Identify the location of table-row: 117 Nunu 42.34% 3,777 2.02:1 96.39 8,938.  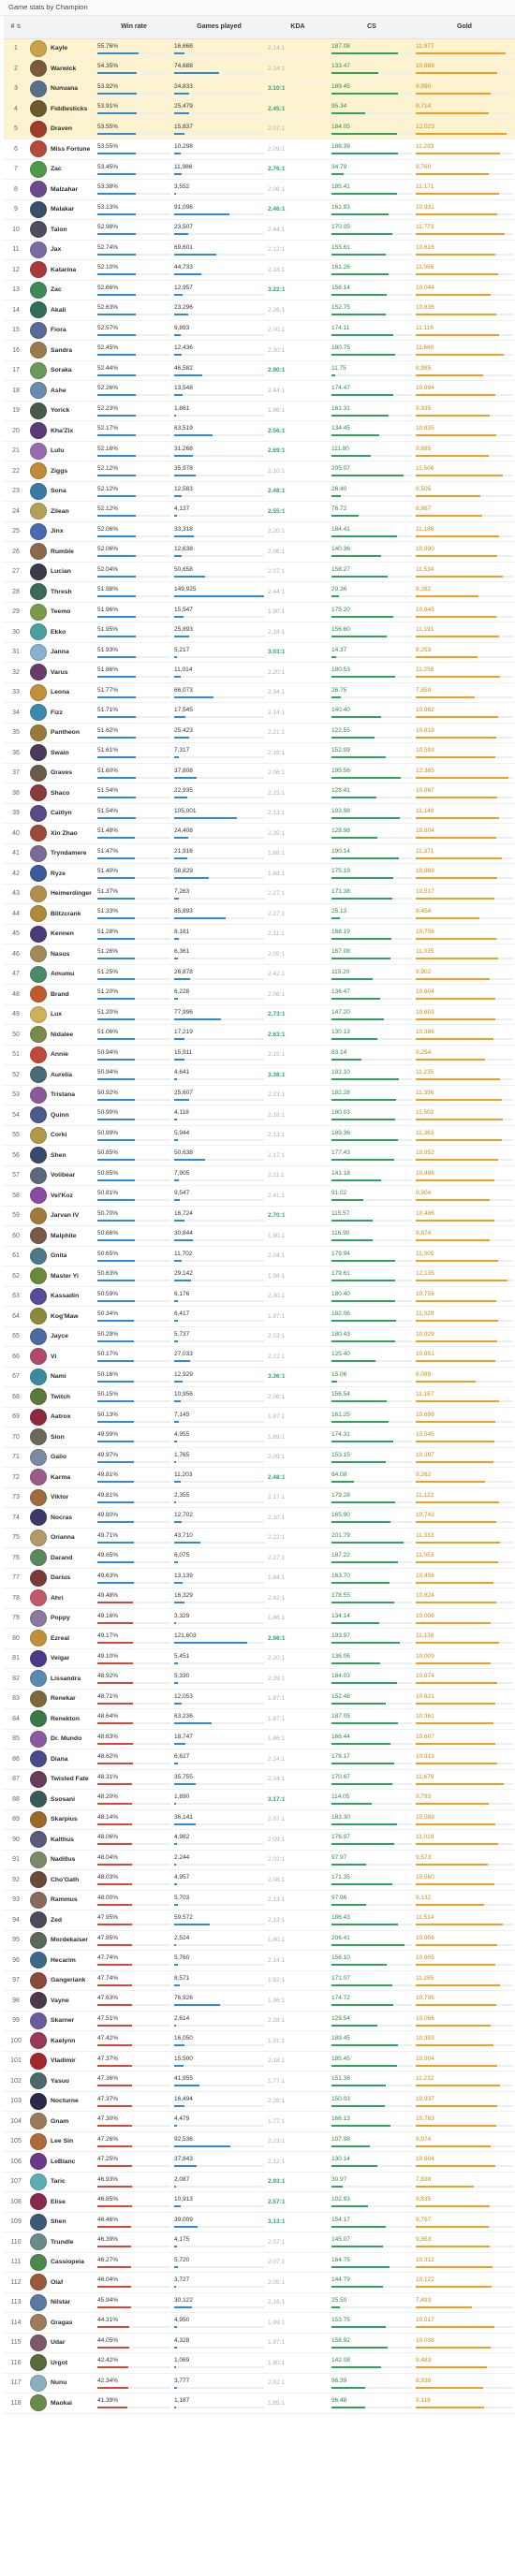
(259, 2383).